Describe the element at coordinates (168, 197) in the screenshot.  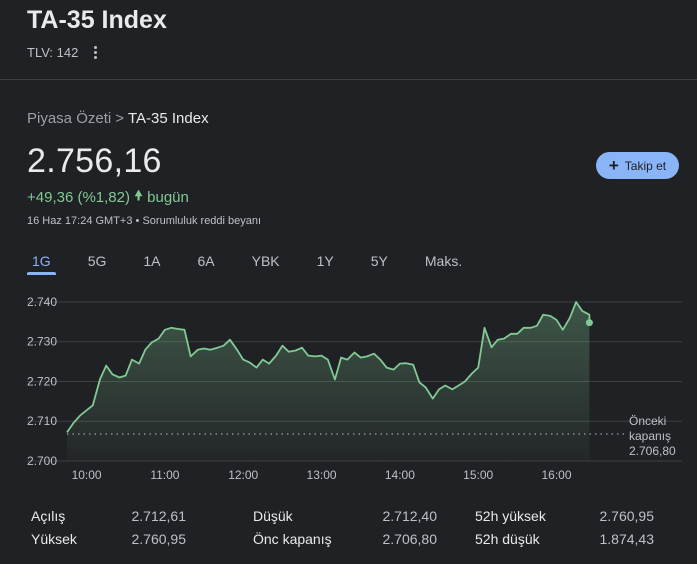
I see `change-period: bugün` at that location.